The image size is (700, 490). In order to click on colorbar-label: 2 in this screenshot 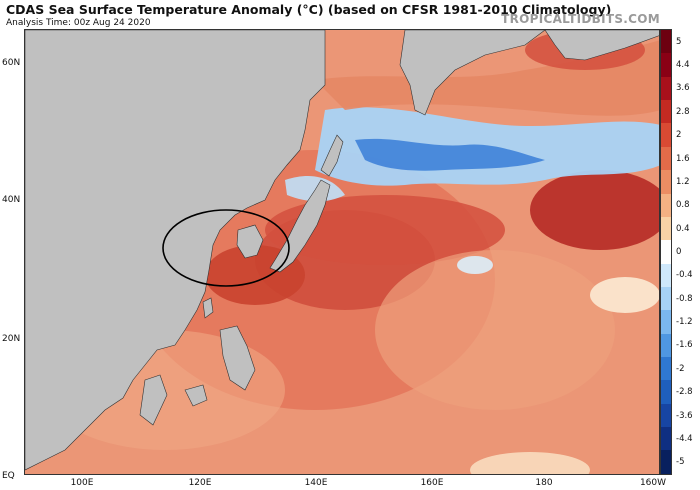, I will do `click(679, 135)`.